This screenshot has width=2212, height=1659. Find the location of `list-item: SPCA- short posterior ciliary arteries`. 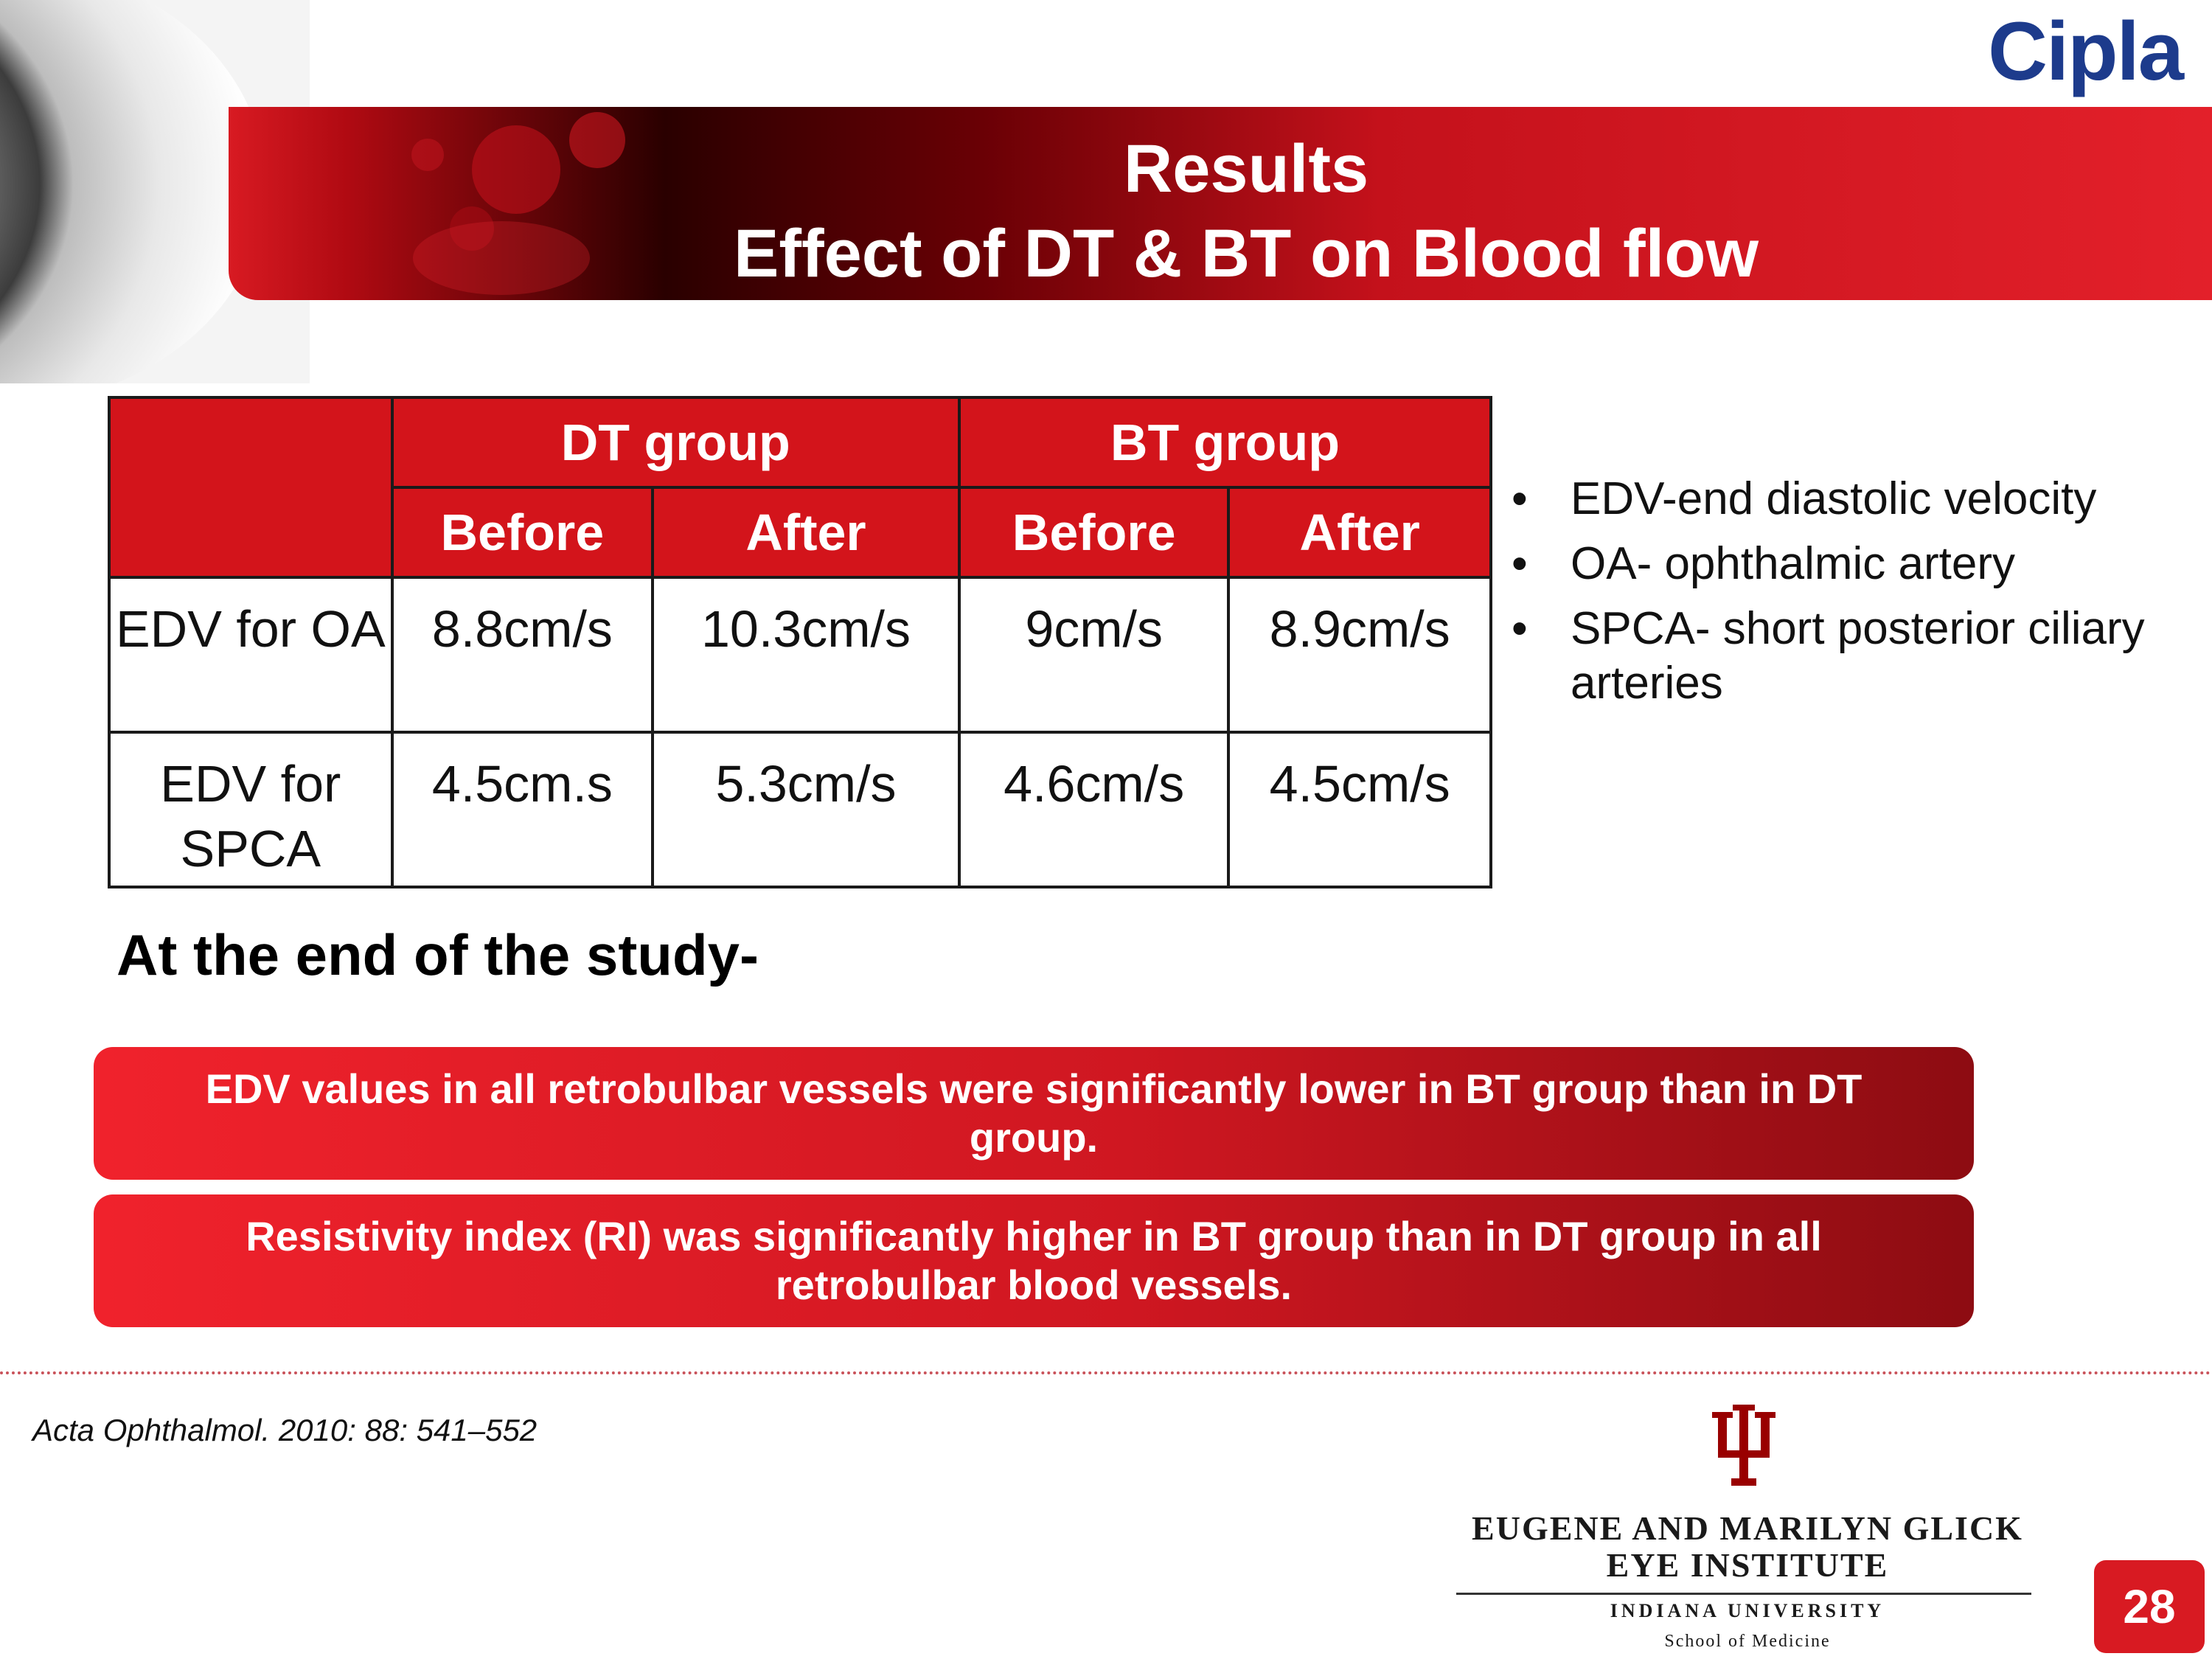

list-item: SPCA- short posterior ciliary arteries is located at coordinates (1843, 656).